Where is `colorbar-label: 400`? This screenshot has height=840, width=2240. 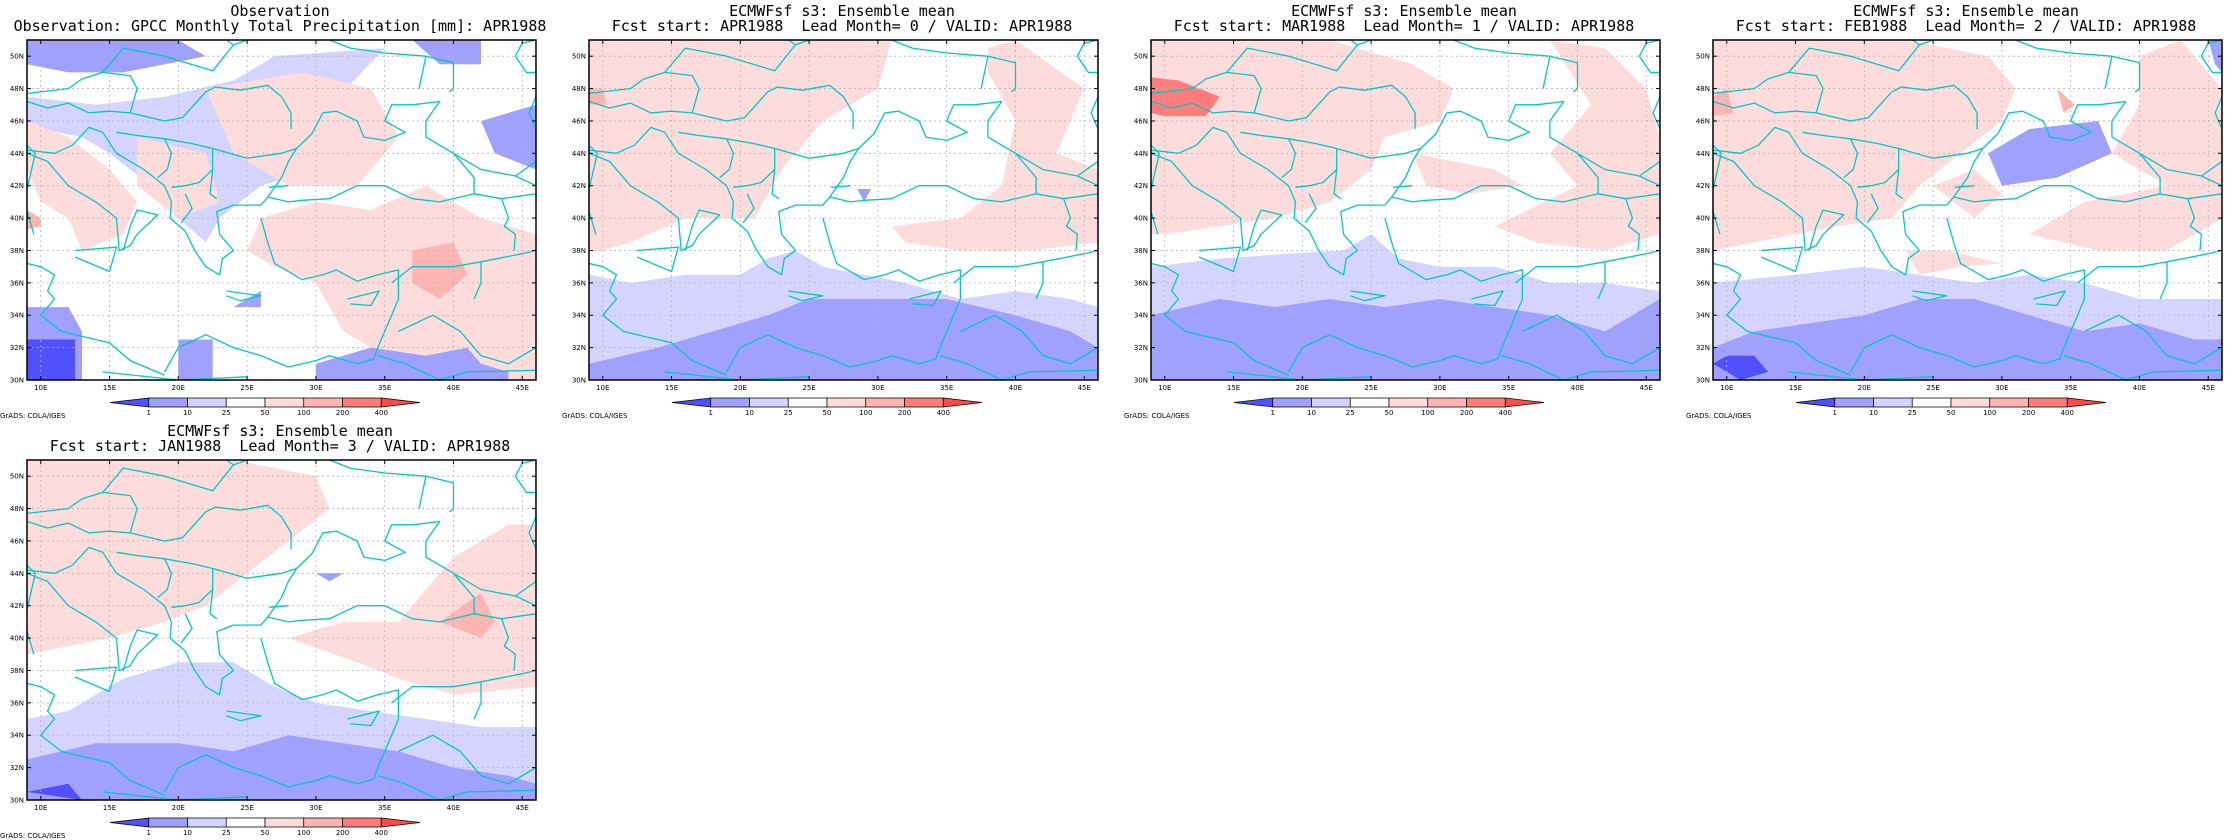
colorbar-label: 400 is located at coordinates (381, 413).